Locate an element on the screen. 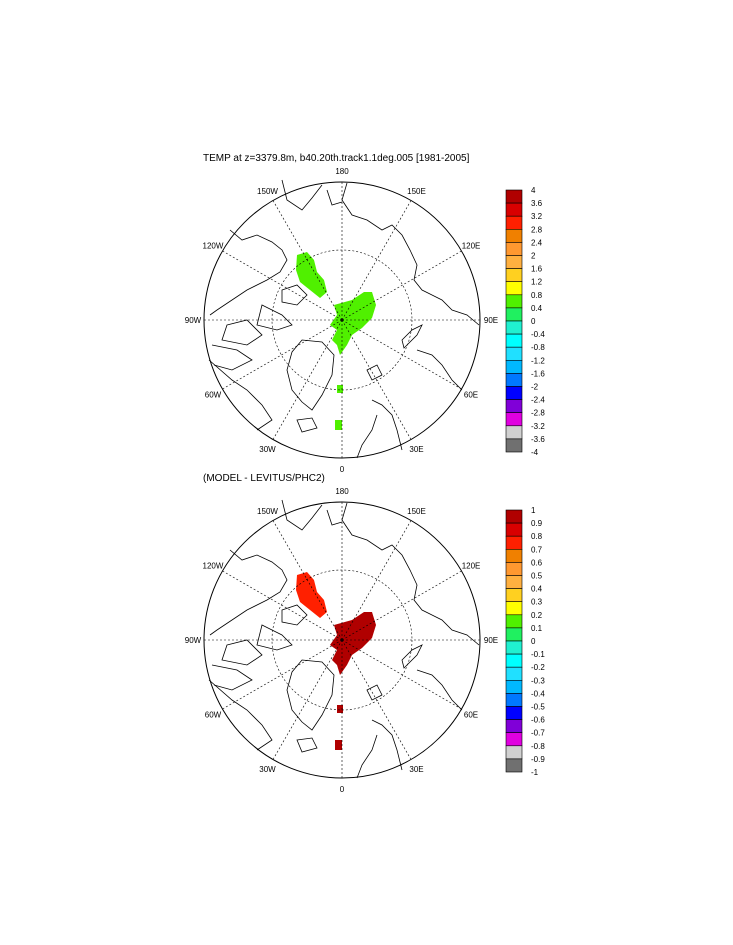 This screenshot has height=945, width=733. colorbar-label: 1.2 is located at coordinates (537, 282).